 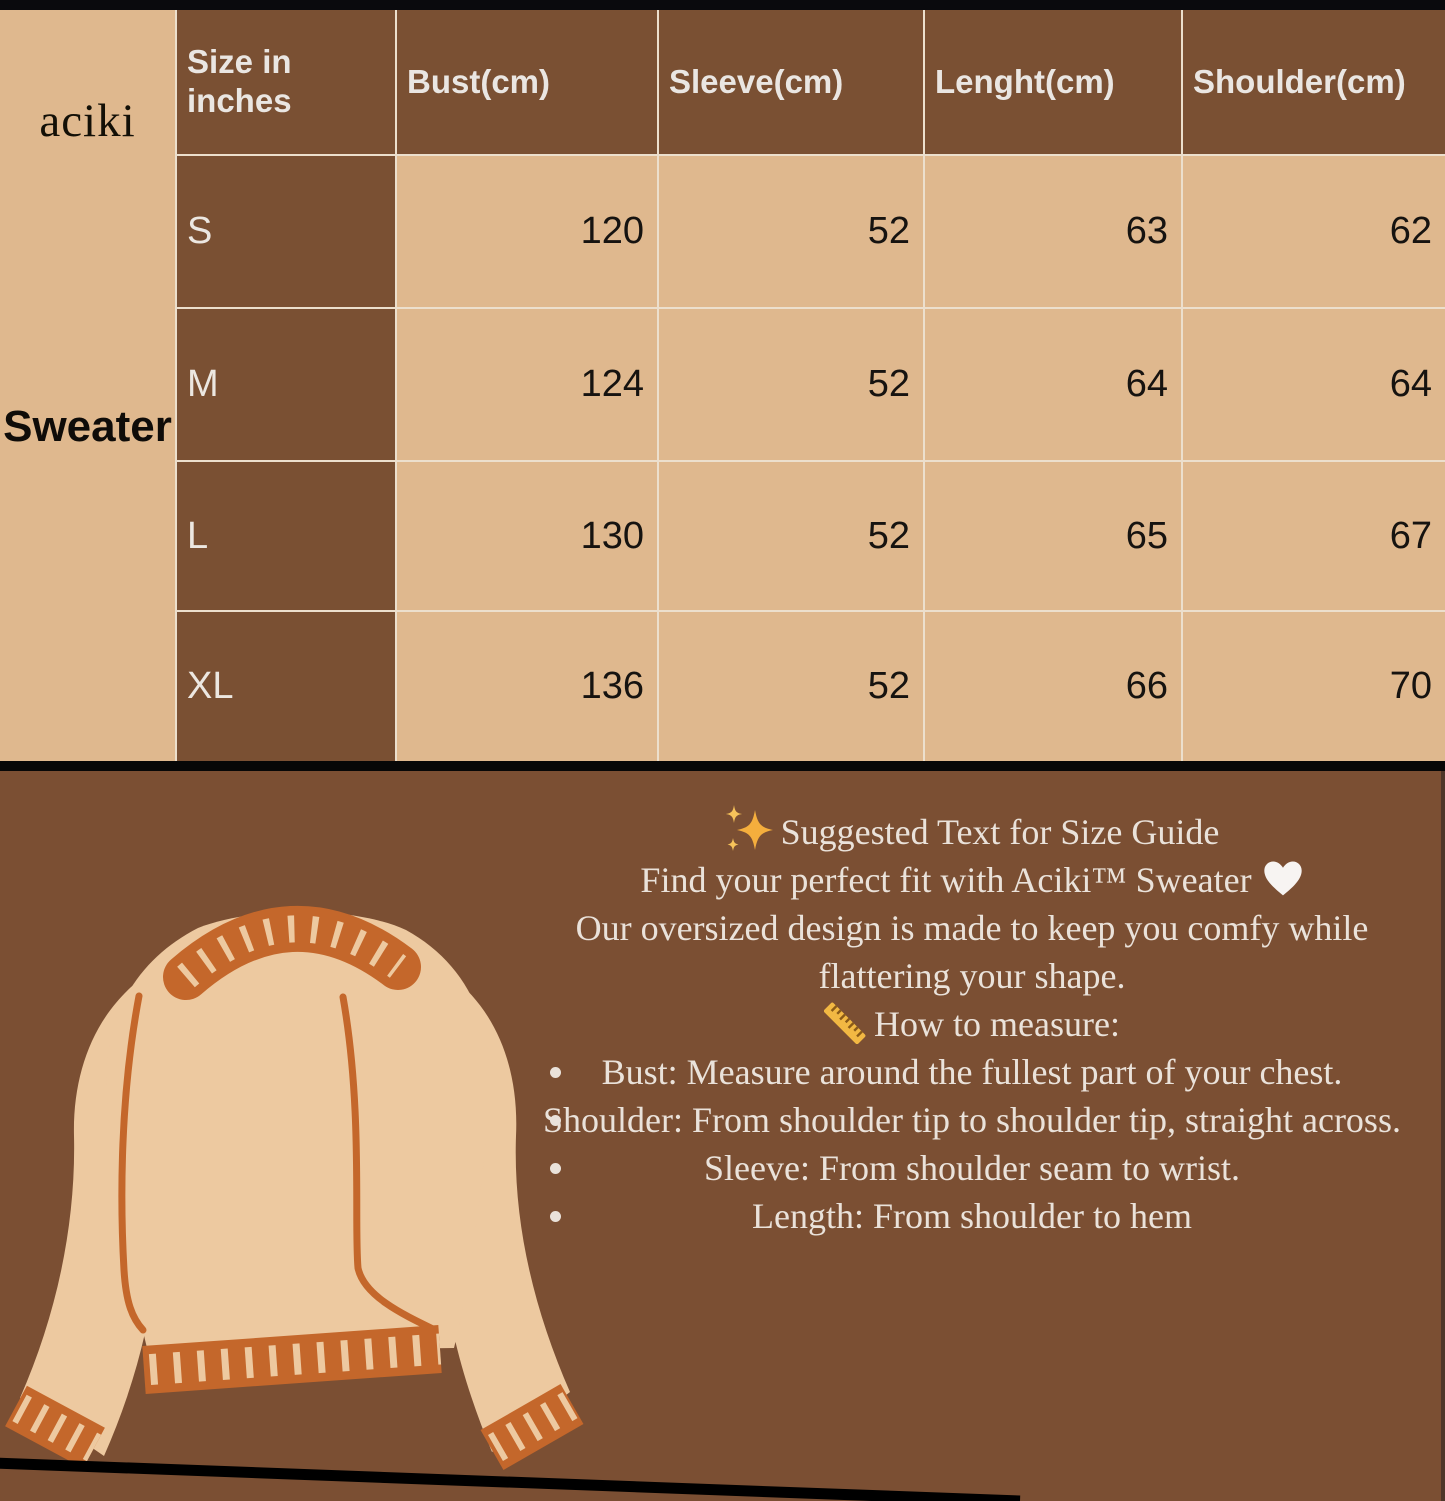 I want to click on l-bust-value: 130, so click(x=527, y=536).